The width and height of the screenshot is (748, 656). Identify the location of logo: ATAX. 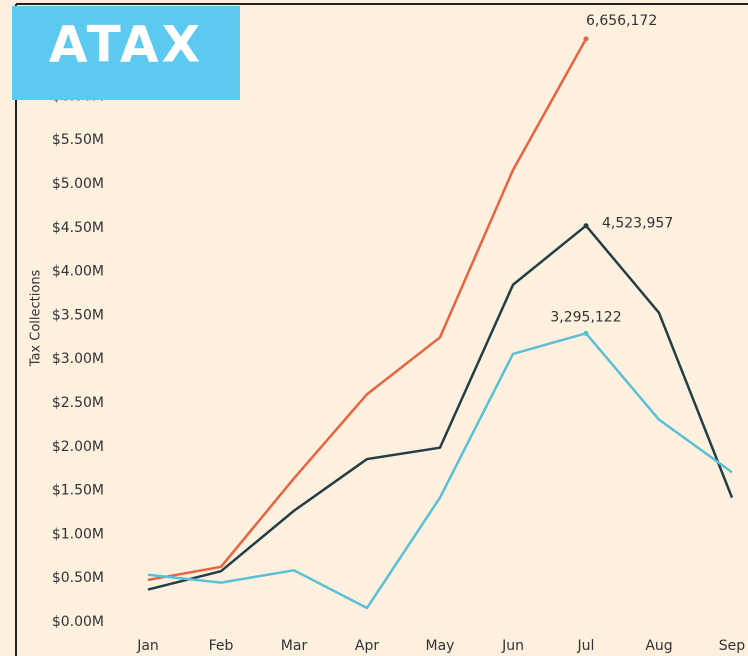
(126, 45).